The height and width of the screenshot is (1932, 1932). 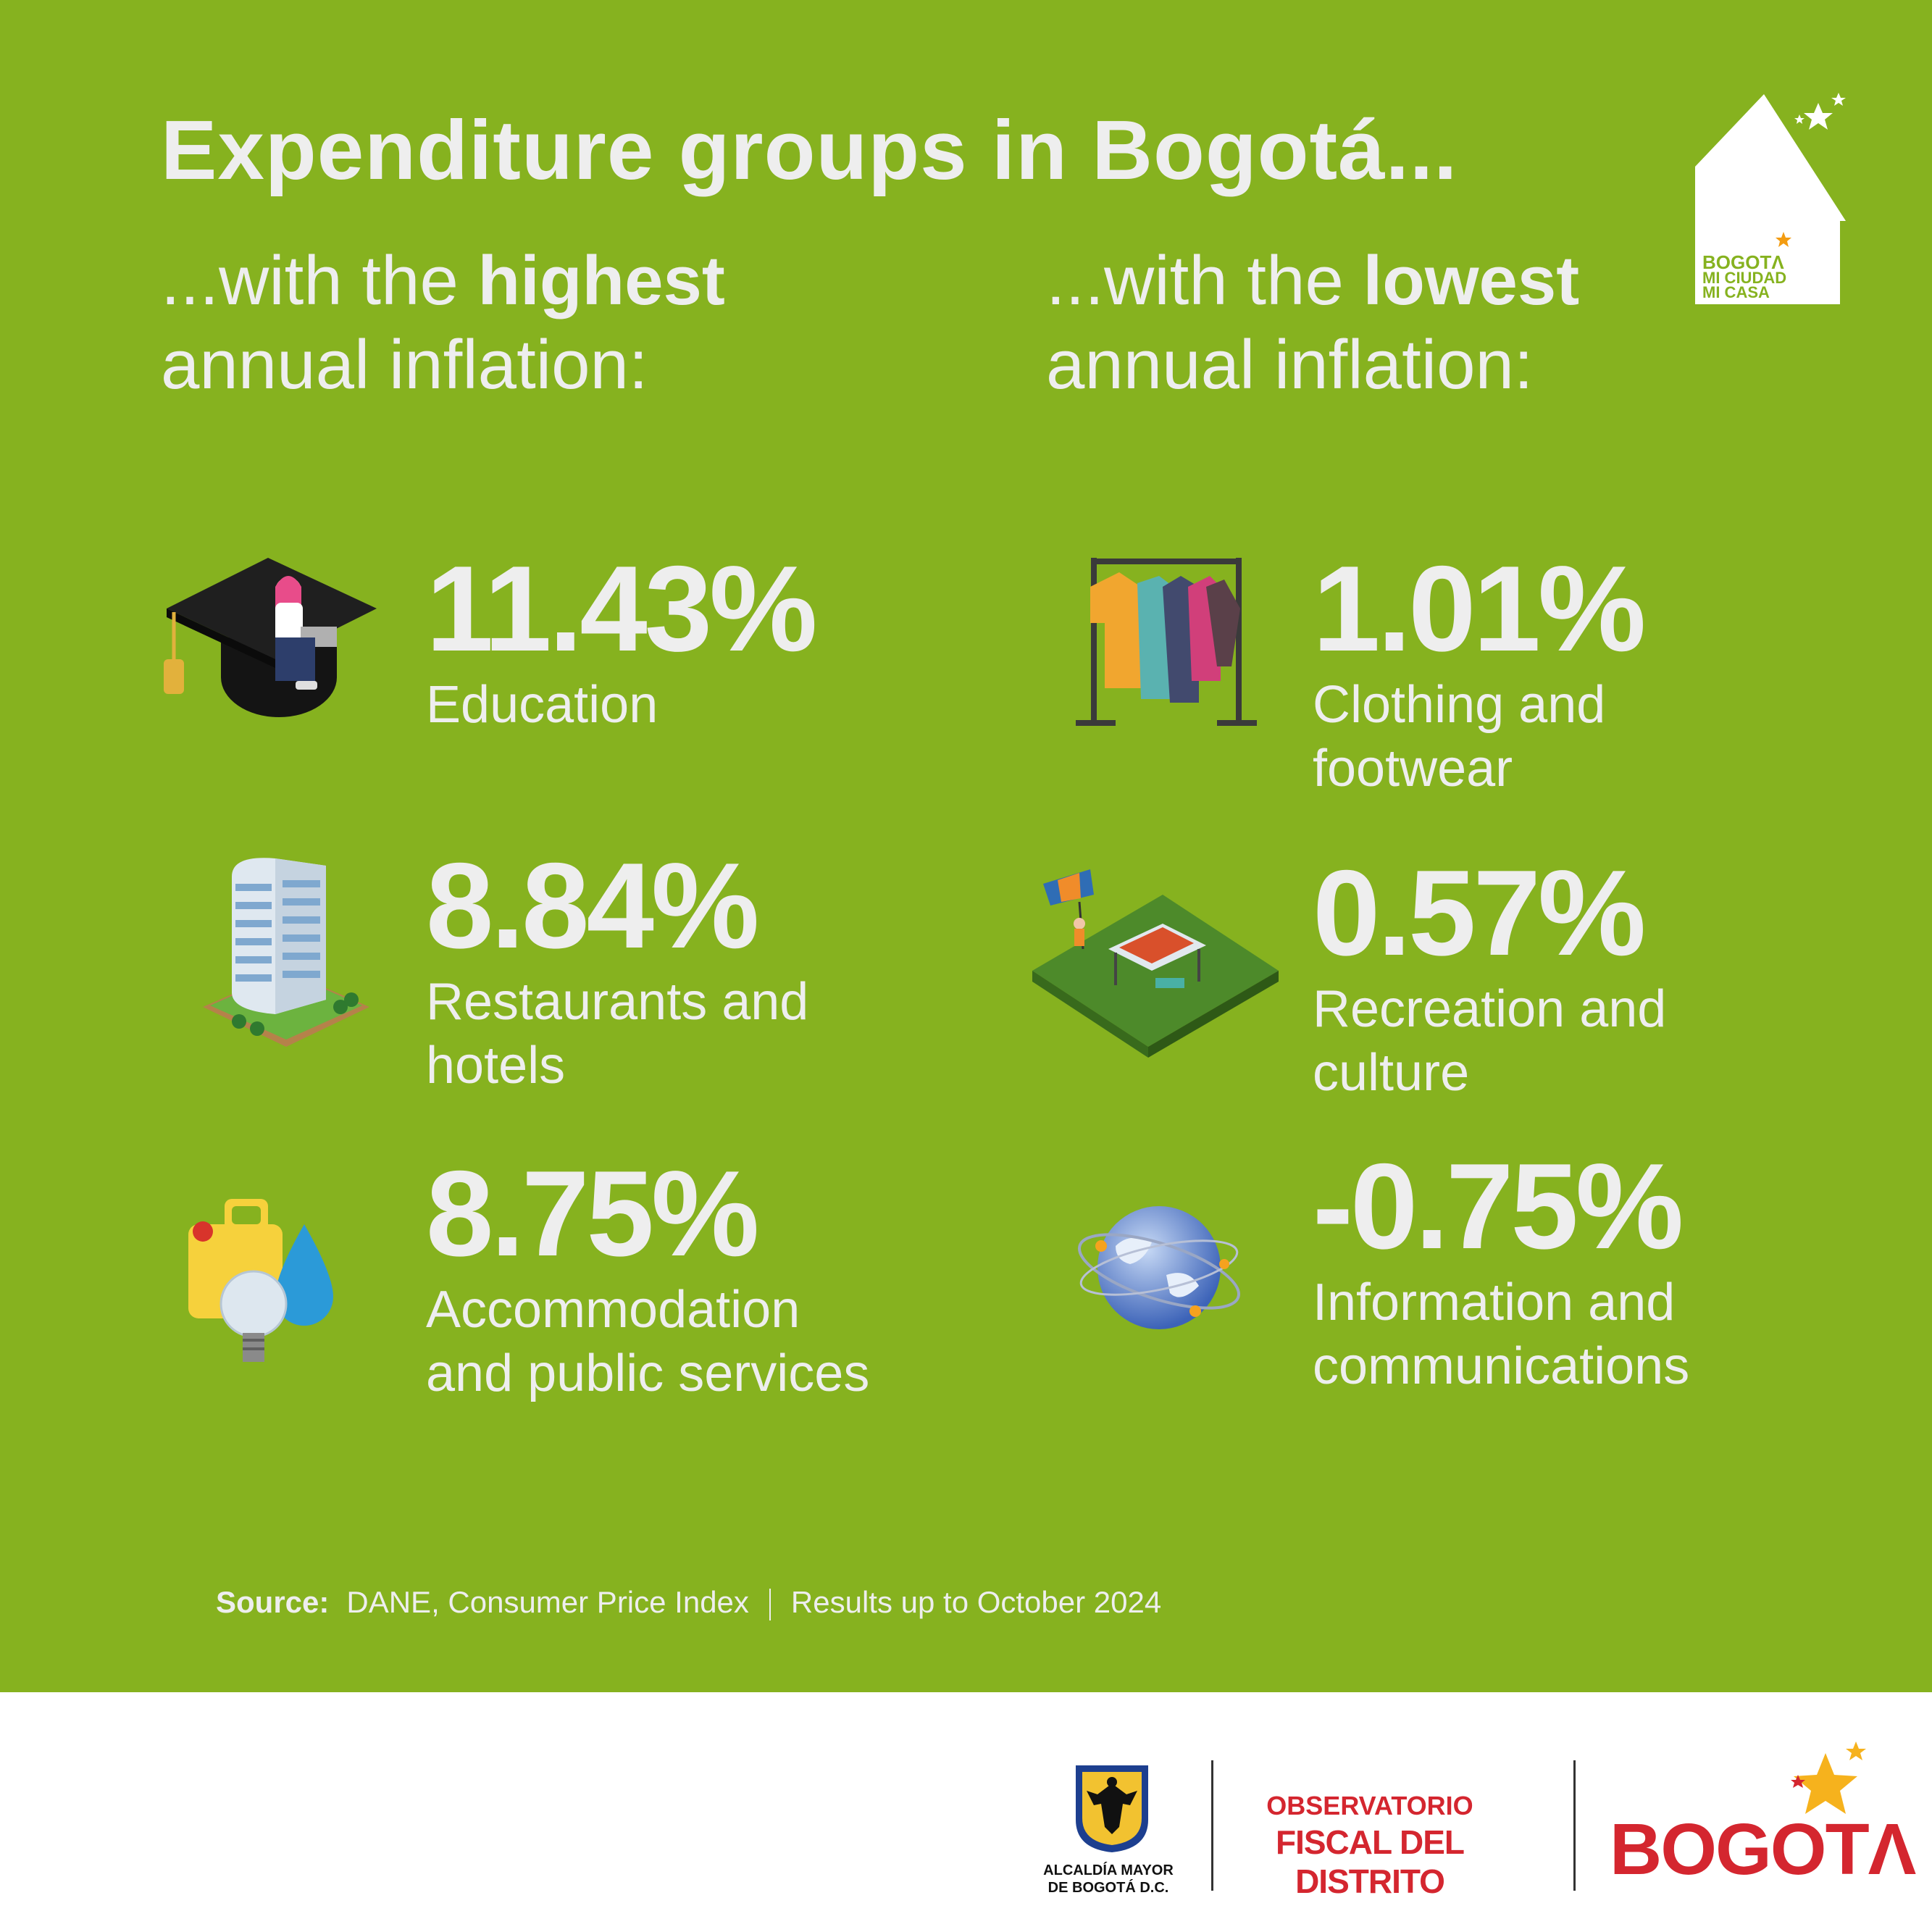 What do you see at coordinates (1159, 1267) in the screenshot?
I see `globe-network-icon` at bounding box center [1159, 1267].